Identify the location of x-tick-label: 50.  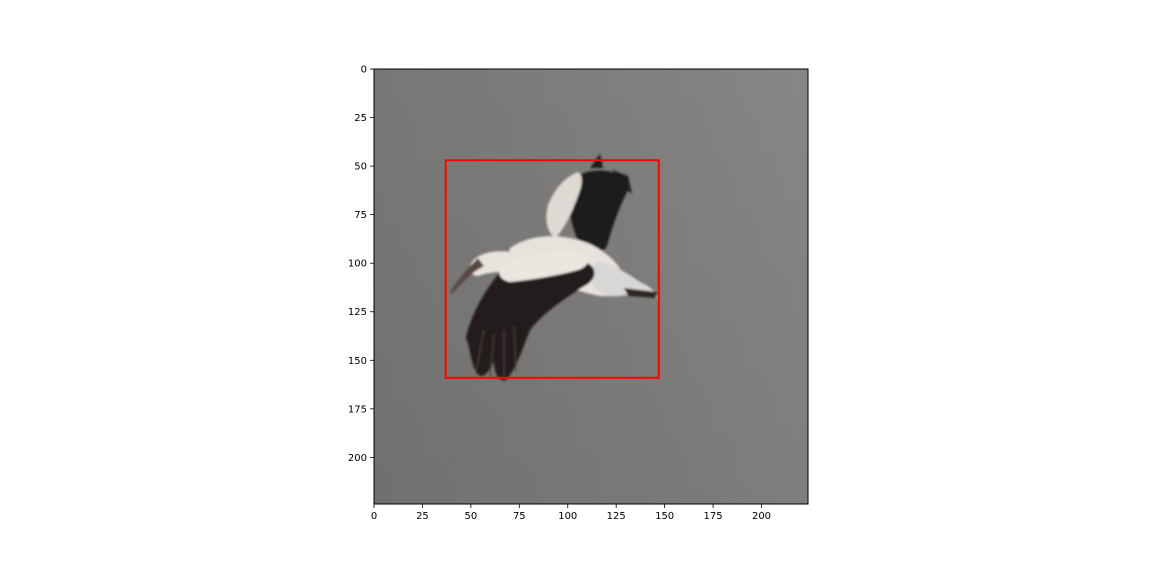
(471, 516).